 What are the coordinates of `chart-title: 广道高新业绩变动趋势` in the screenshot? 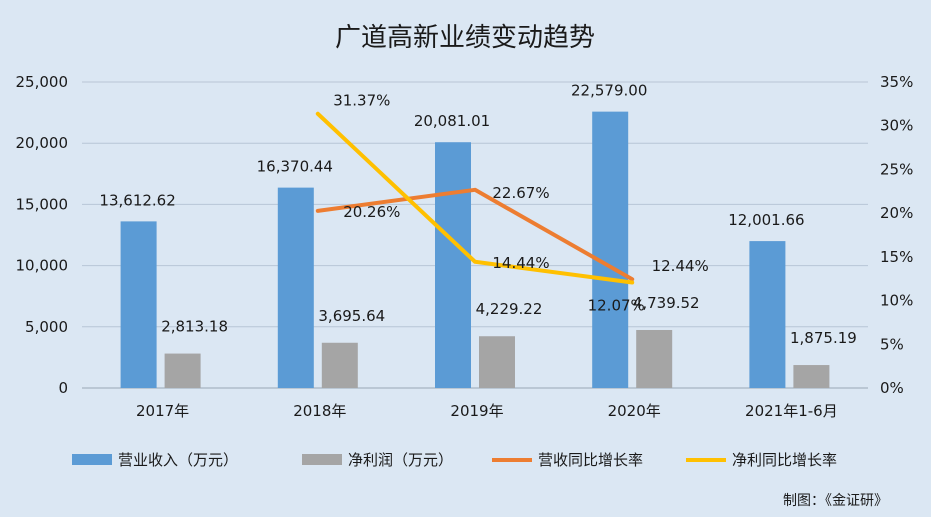 It's located at (465, 38).